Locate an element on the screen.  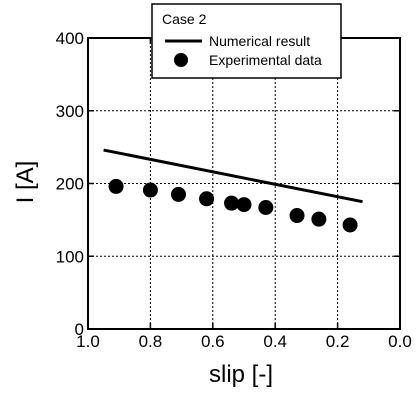
legend-label-experimental: Experimental data is located at coordinates (265, 60).